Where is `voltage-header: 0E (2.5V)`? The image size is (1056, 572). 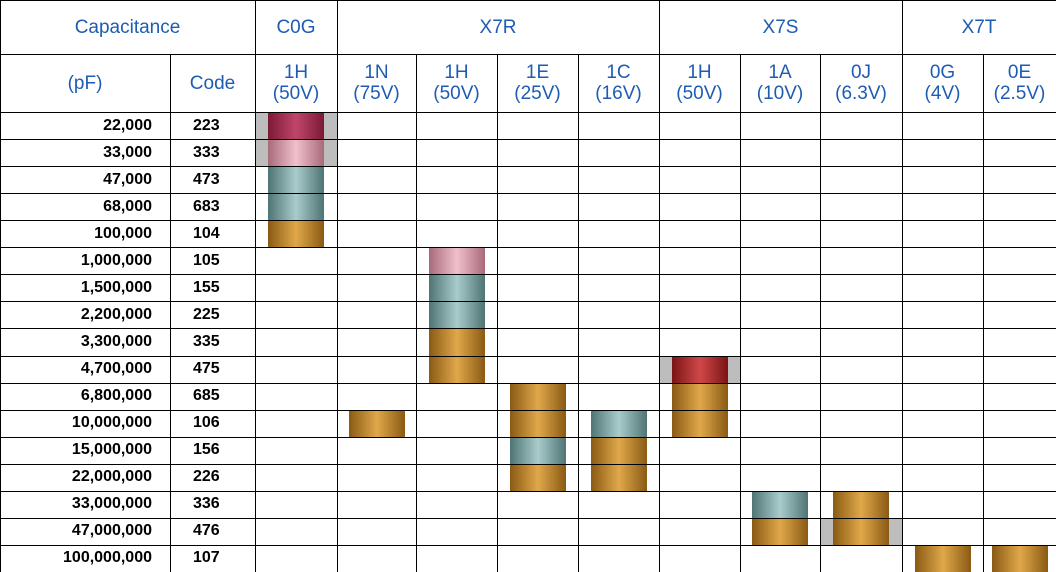 voltage-header: 0E (2.5V) is located at coordinates (1019, 83).